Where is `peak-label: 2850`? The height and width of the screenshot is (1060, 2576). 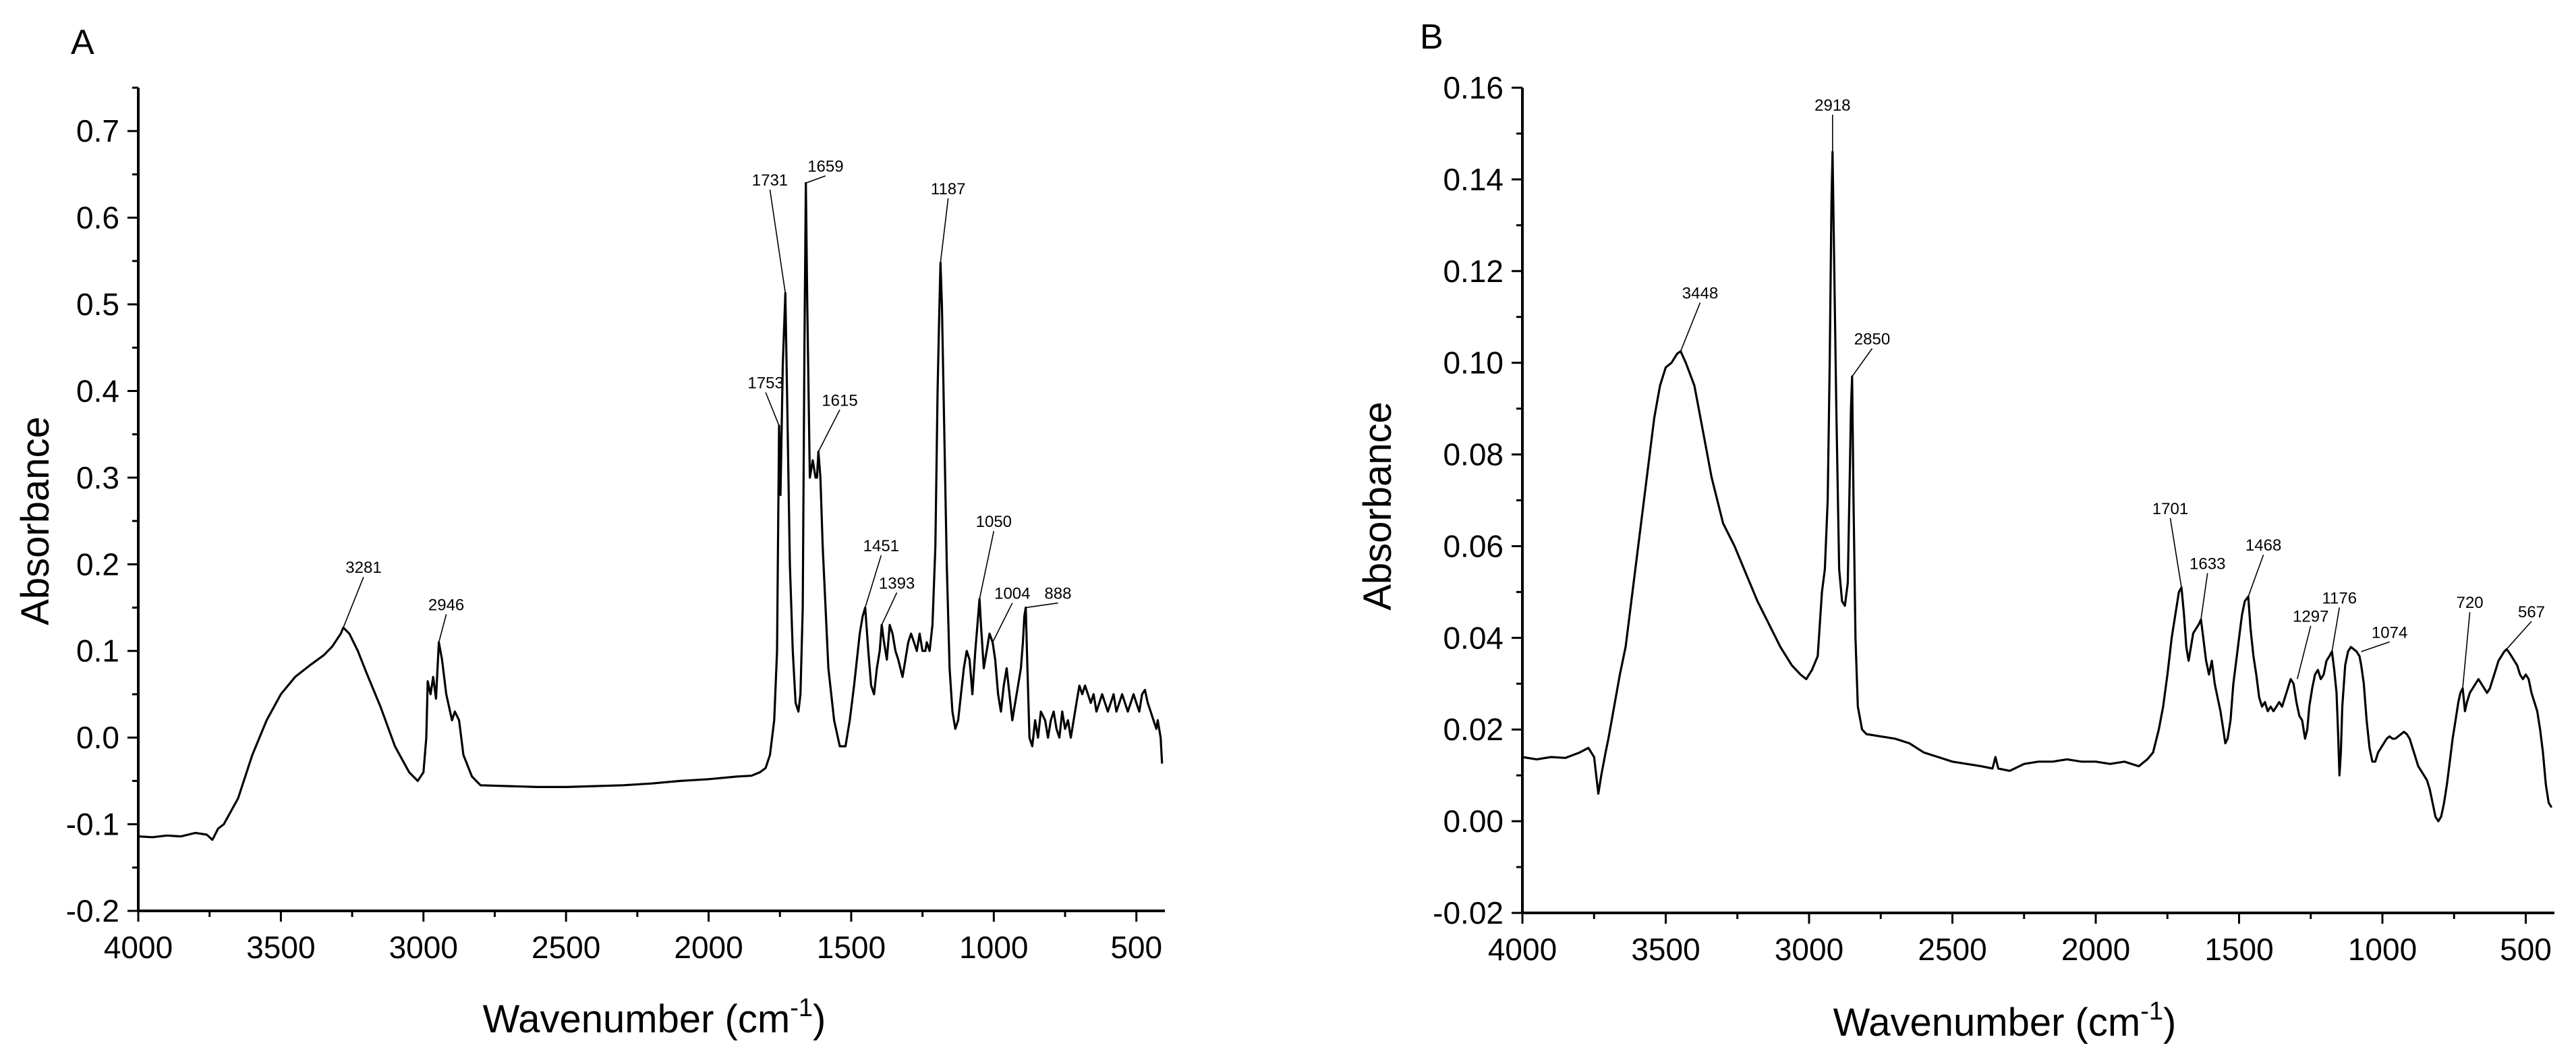
peak-label: 2850 is located at coordinates (1872, 339).